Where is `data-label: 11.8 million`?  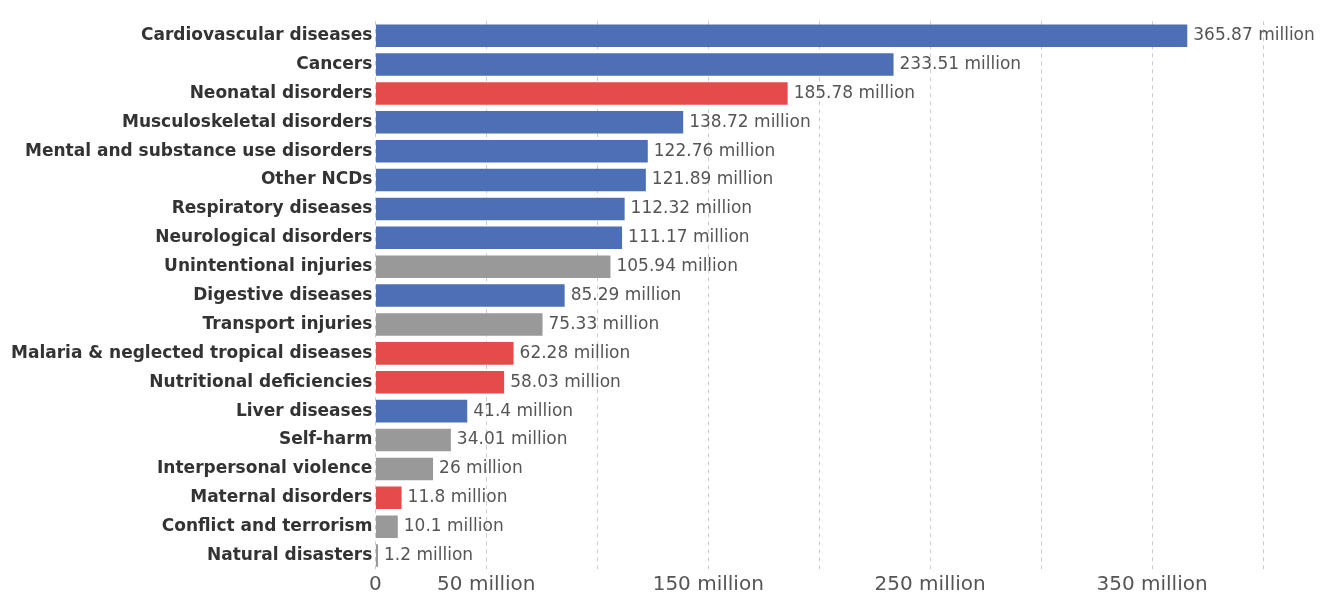 data-label: 11.8 million is located at coordinates (457, 496).